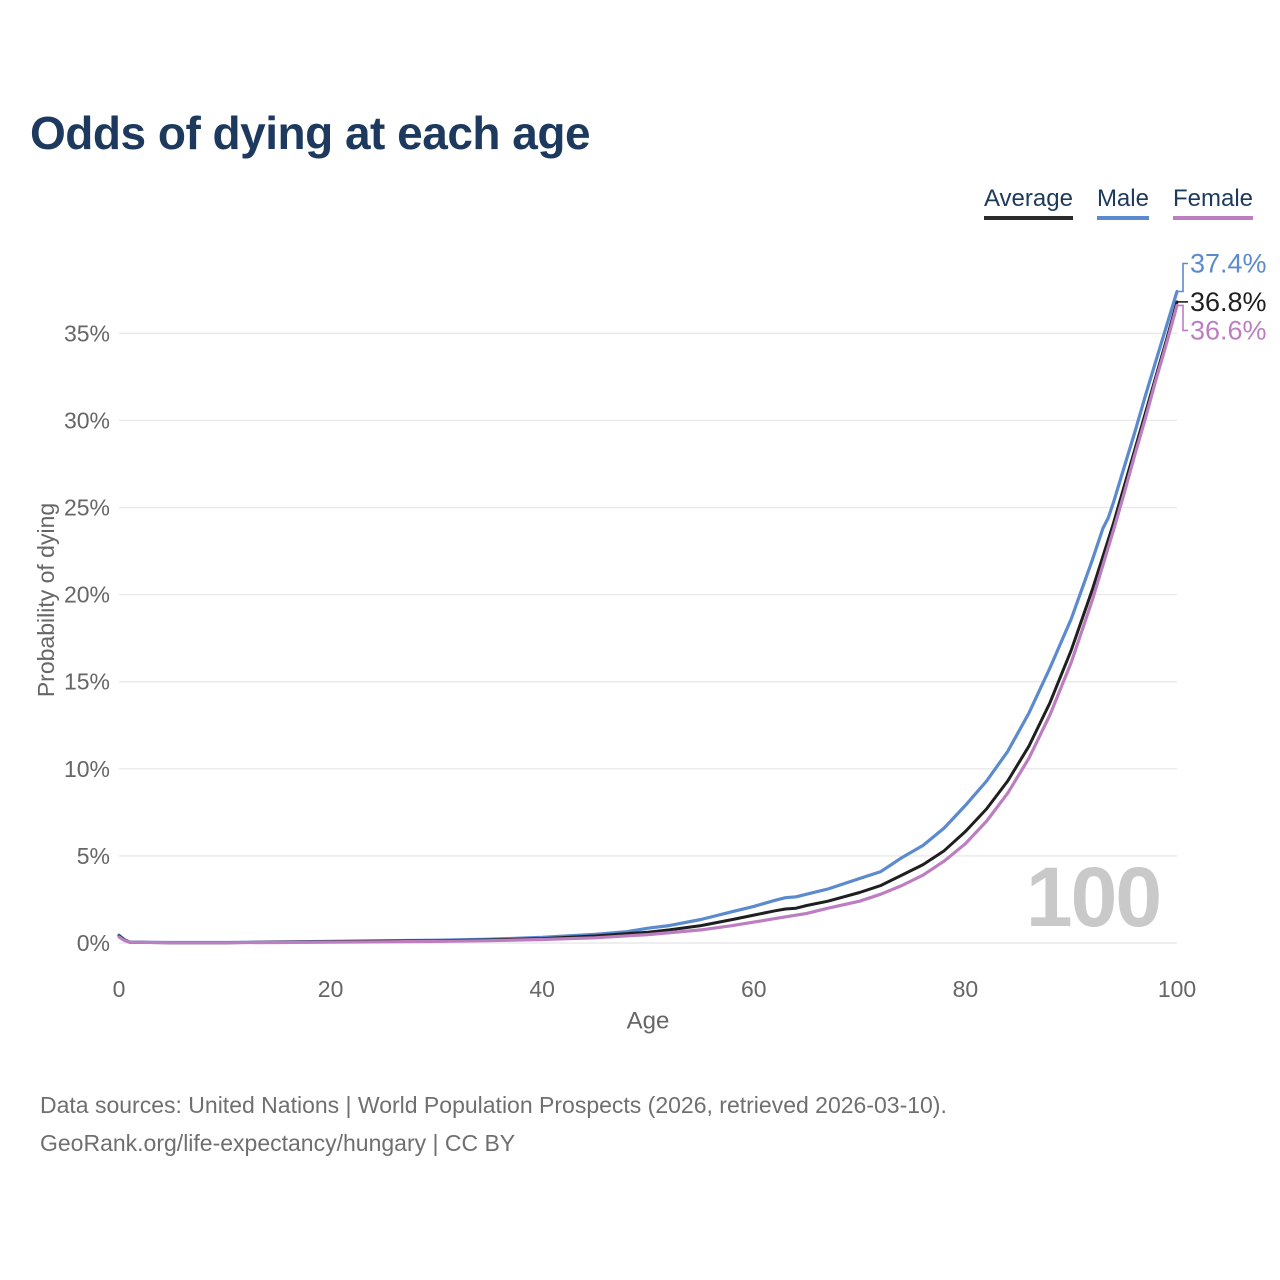  What do you see at coordinates (46, 600) in the screenshot?
I see `y-axis-title: Probability of dying` at bounding box center [46, 600].